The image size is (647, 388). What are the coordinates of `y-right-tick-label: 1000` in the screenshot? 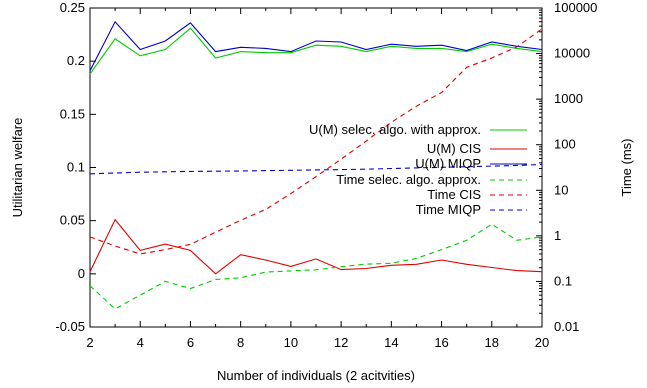 It's located at (568, 98).